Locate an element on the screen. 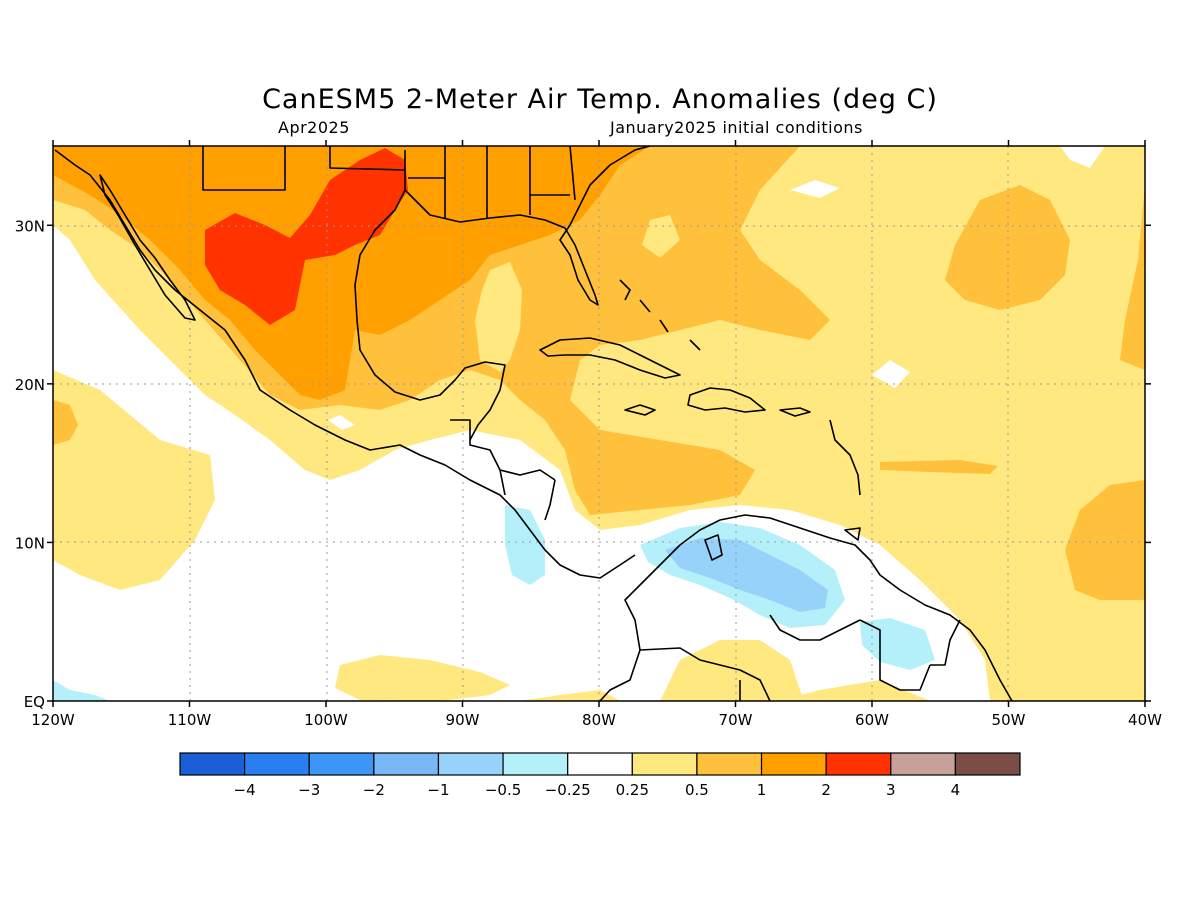 This screenshot has height=900, width=1200. colorbar: −4 −3 −2 −1 −0.5 −0.25 0.25 0.5 1 2 3 4 is located at coordinates (600, 775).